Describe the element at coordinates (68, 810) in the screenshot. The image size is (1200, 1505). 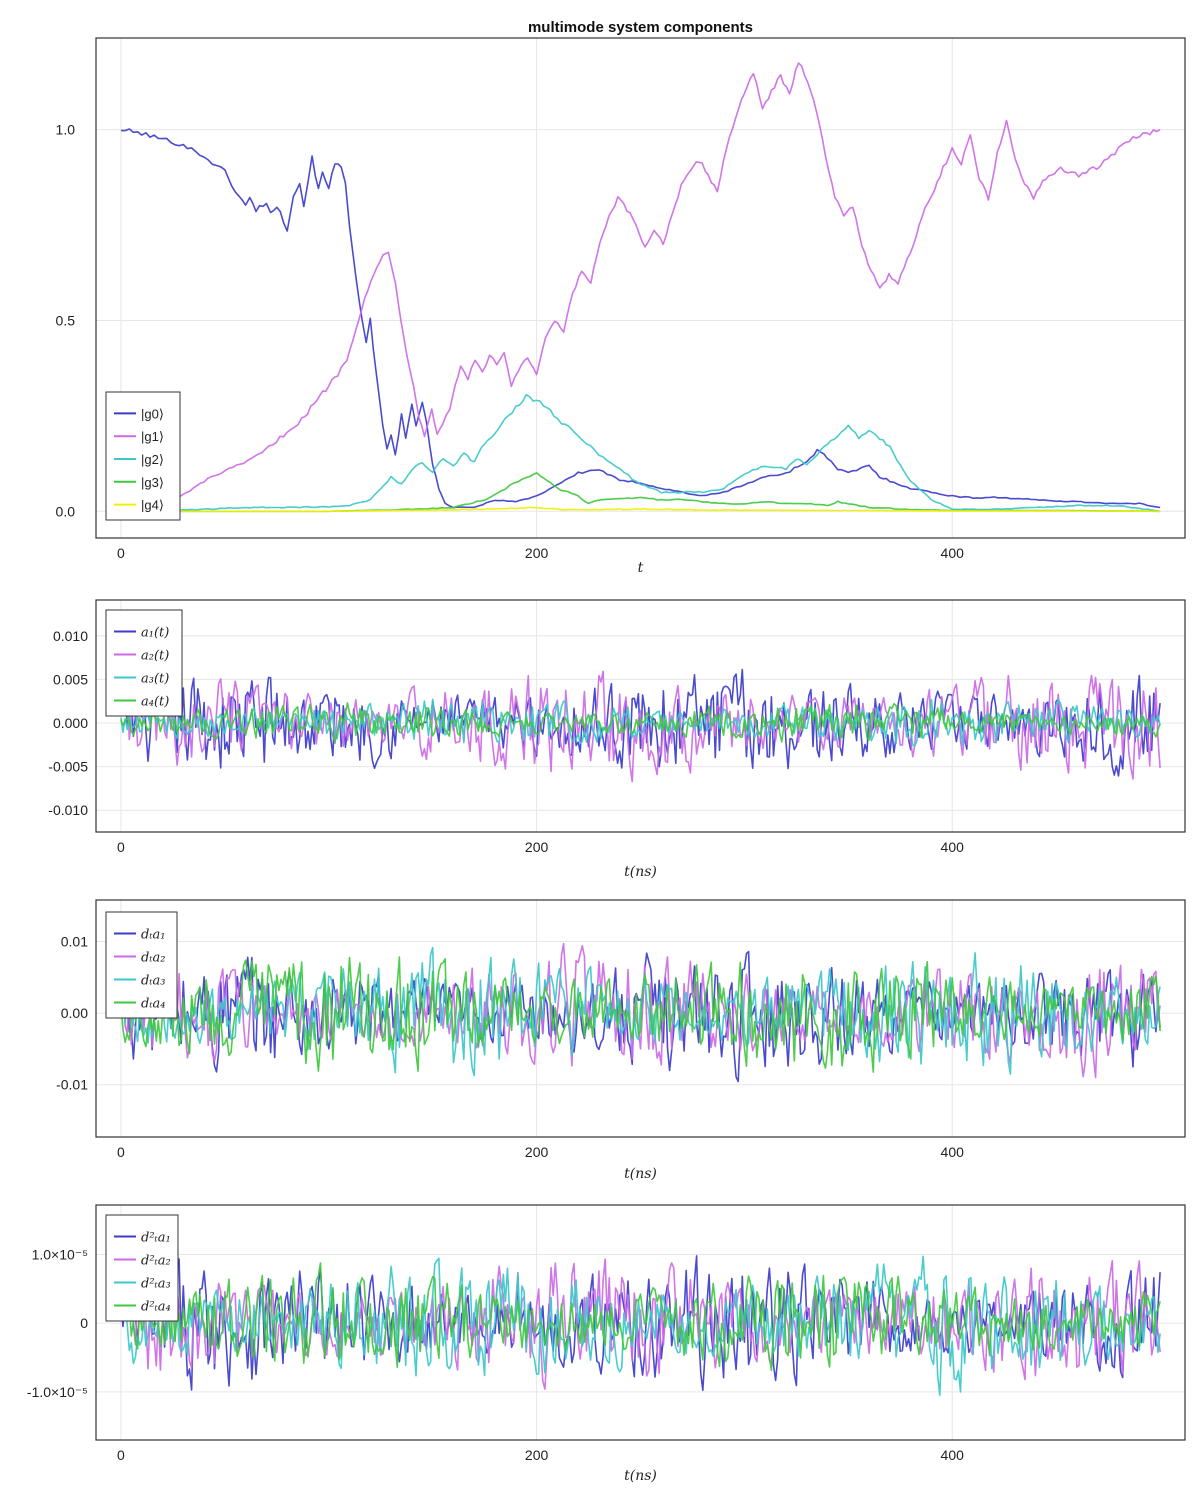
I see `y-tick-label: -0.010` at that location.